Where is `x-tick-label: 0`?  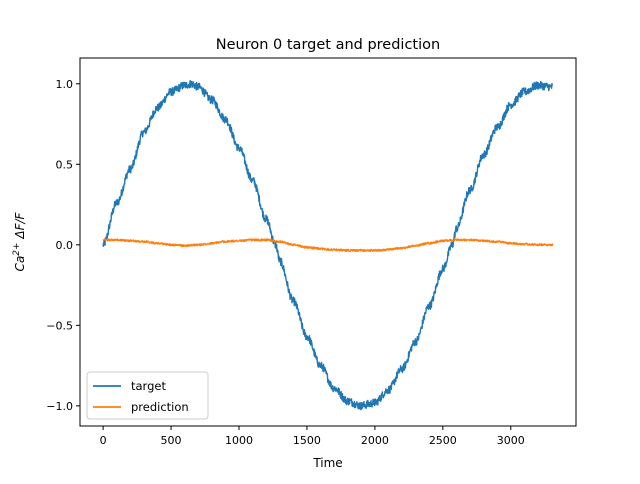 x-tick-label: 0 is located at coordinates (103, 440).